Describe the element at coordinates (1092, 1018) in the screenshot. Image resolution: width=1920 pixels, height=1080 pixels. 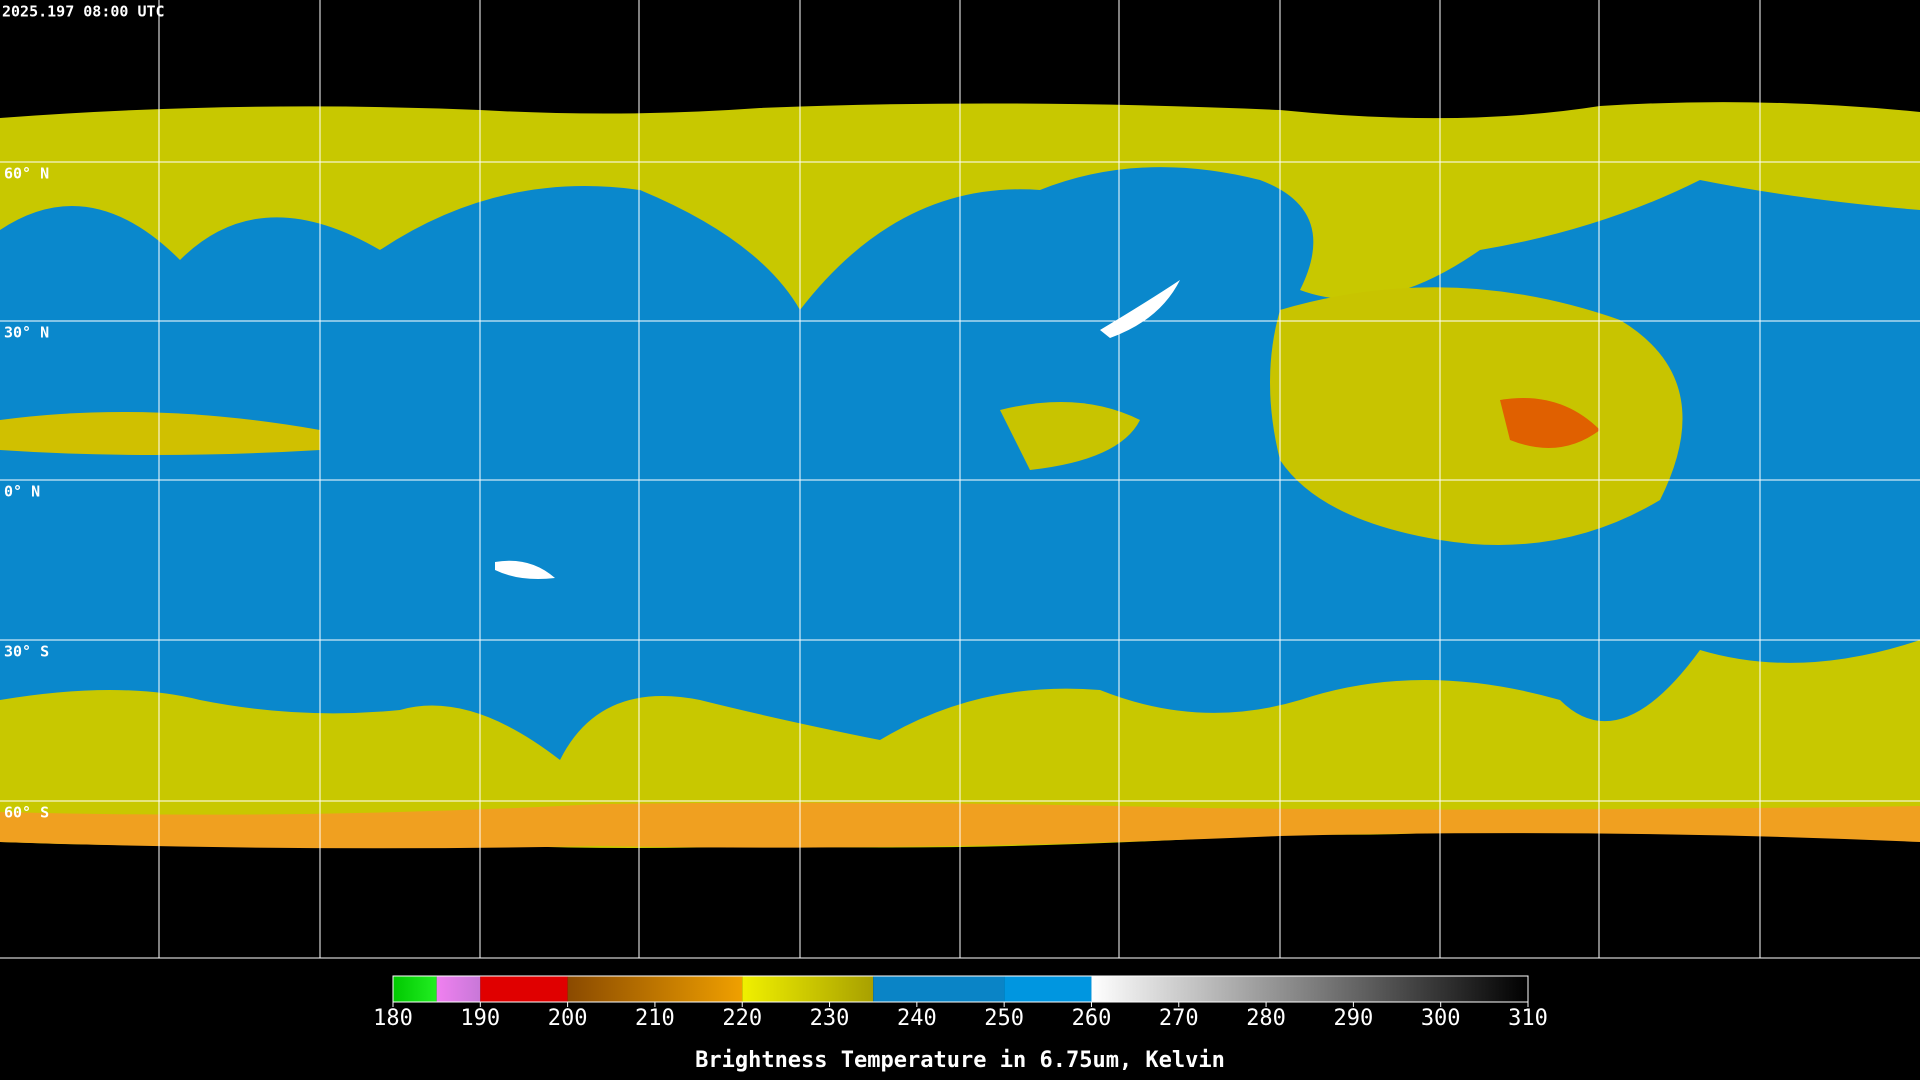
I see `colorbar-tick-label: 260` at that location.